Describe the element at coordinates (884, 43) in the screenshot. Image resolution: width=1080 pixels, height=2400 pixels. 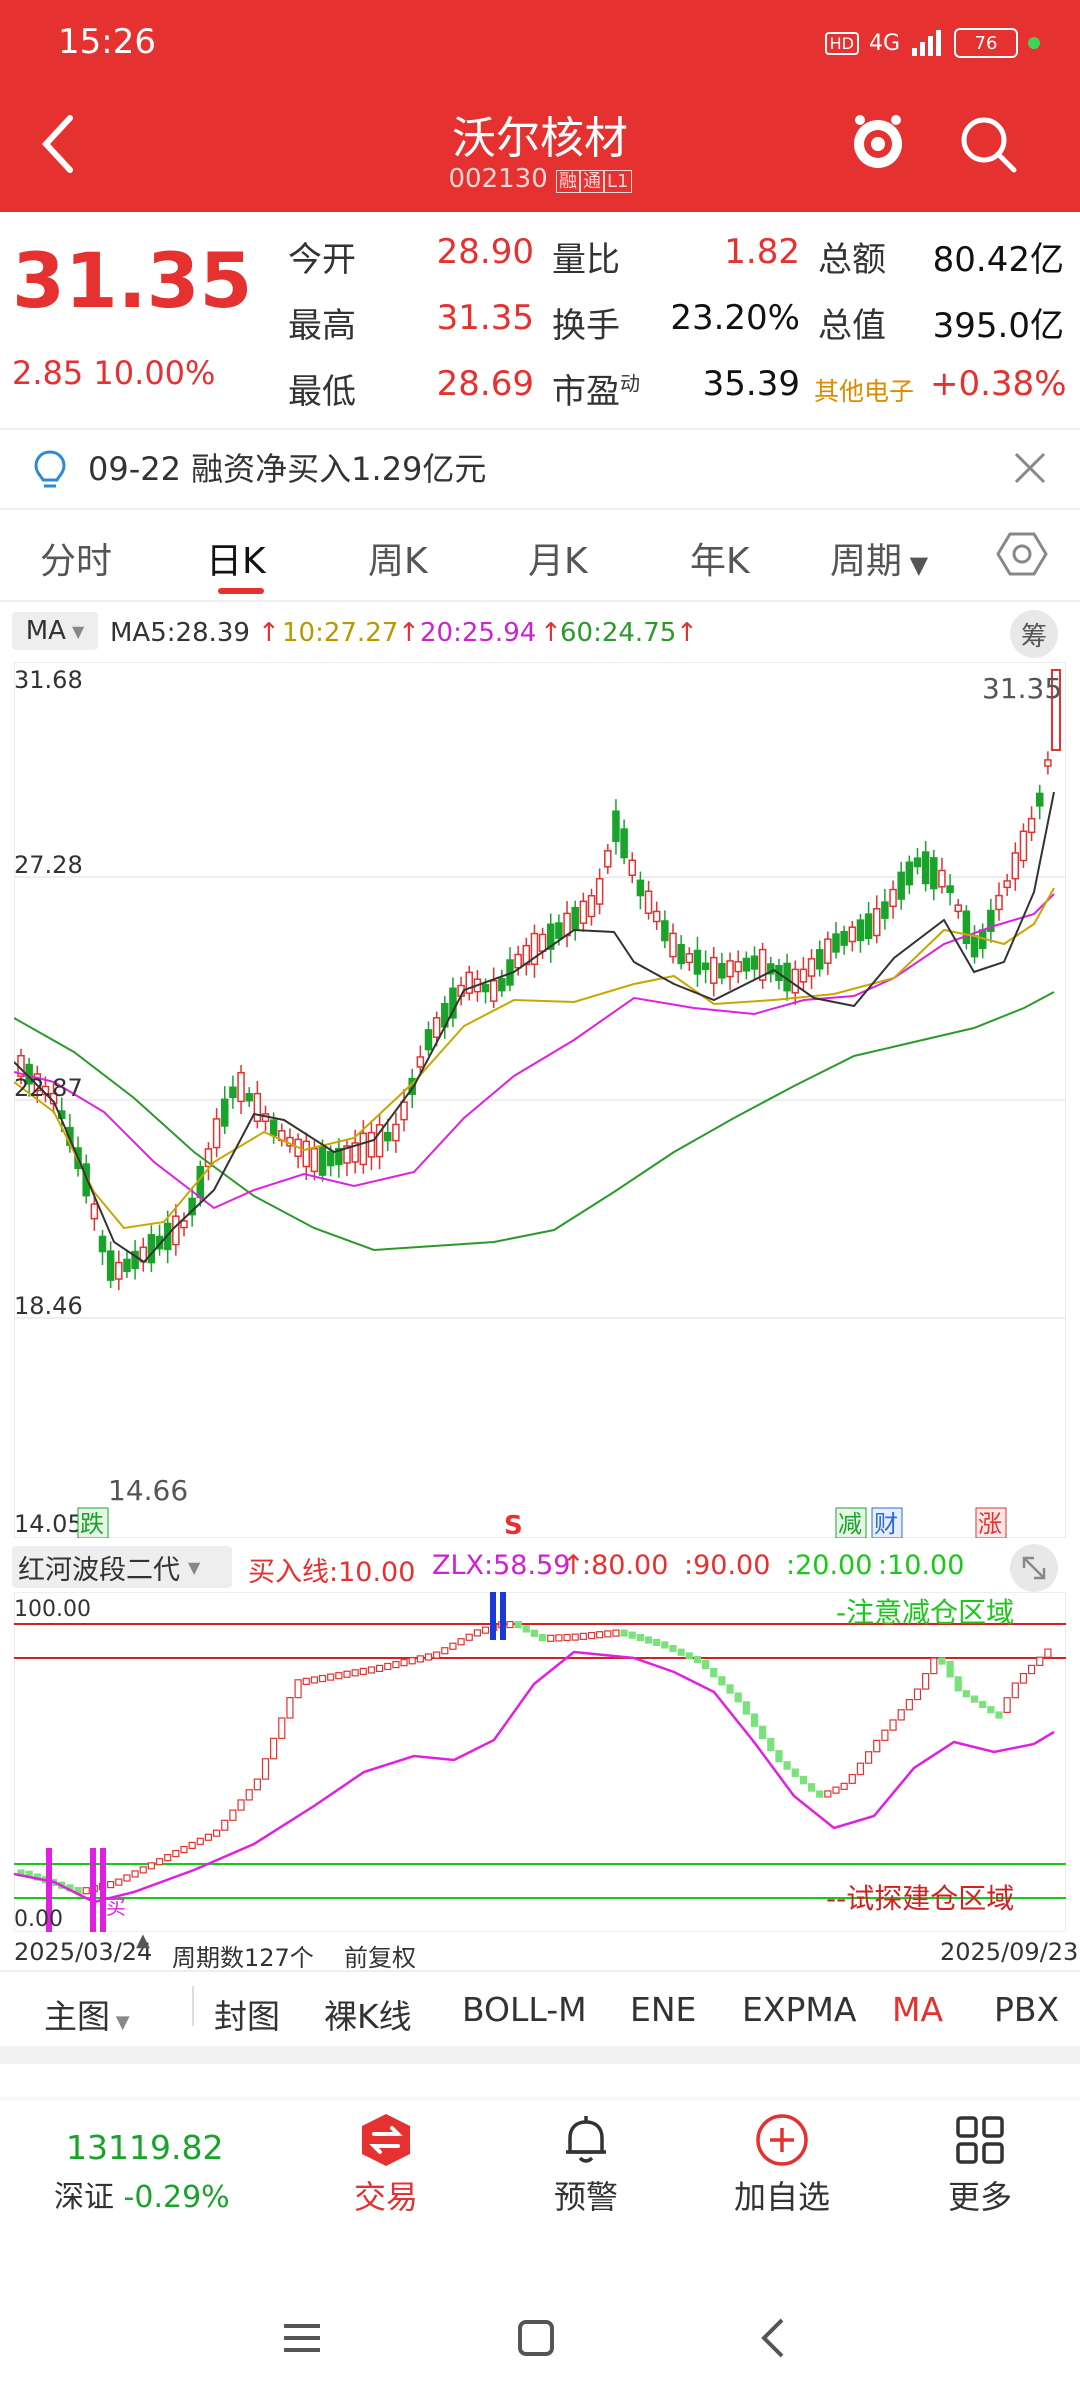
I see `signal-label: 4G` at that location.